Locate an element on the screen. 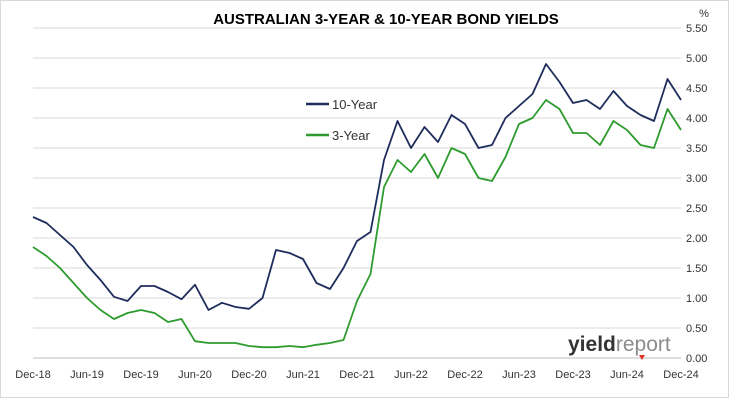 The width and height of the screenshot is (731, 400). logo-text-yield: yield is located at coordinates (592, 344).